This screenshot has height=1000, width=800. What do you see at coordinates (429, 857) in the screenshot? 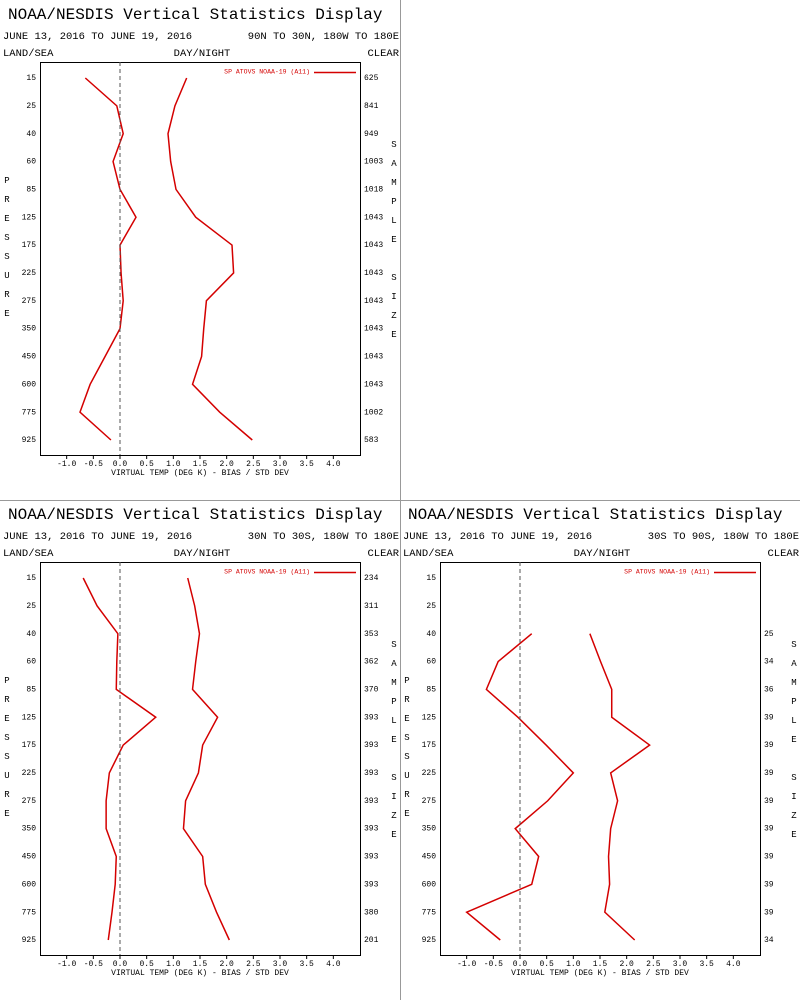
I see `y-tick-label: 450` at bounding box center [429, 857].